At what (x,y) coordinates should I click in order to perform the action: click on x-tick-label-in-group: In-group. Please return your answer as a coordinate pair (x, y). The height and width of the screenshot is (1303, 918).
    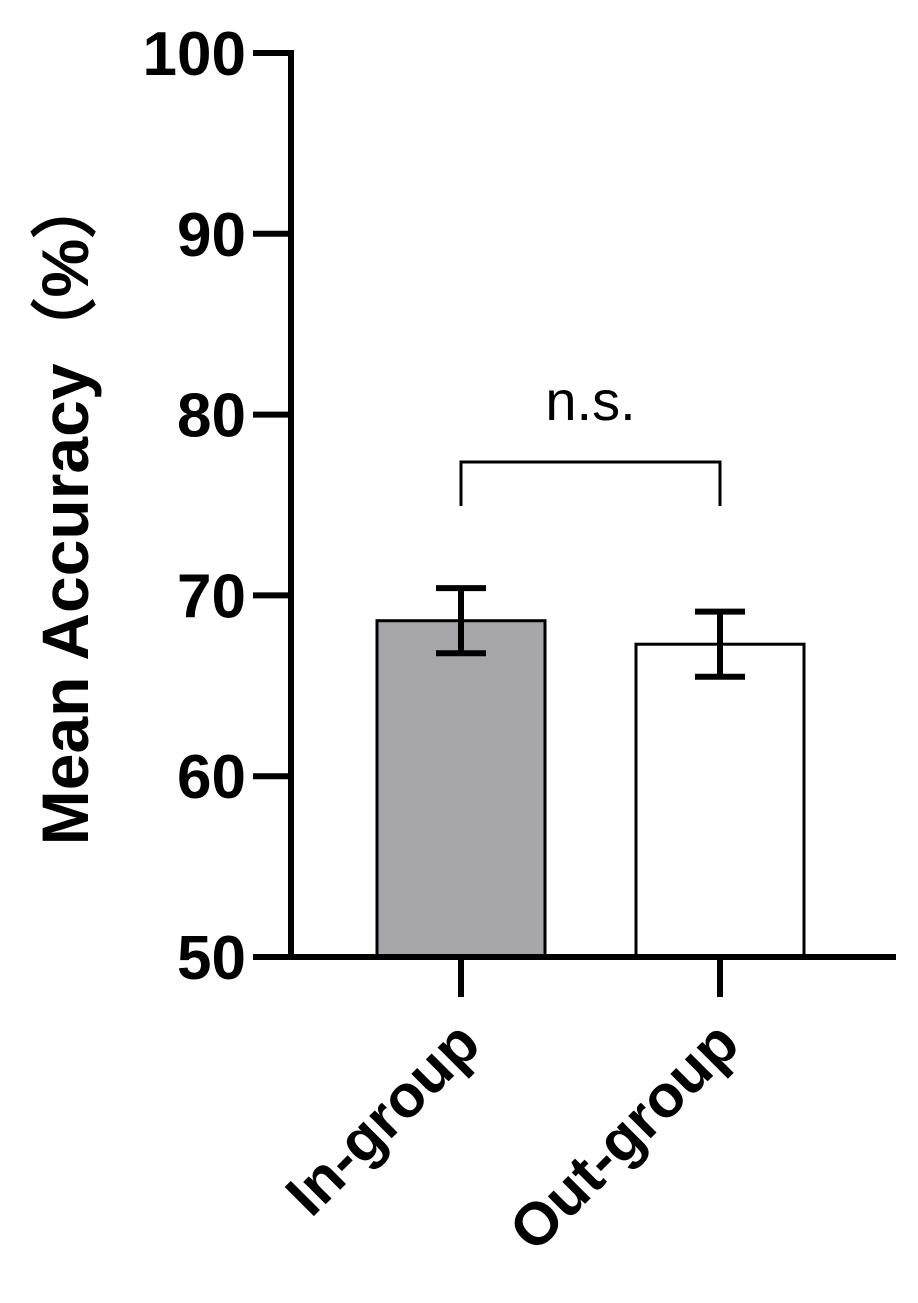
    Looking at the image, I should click on (382, 1118).